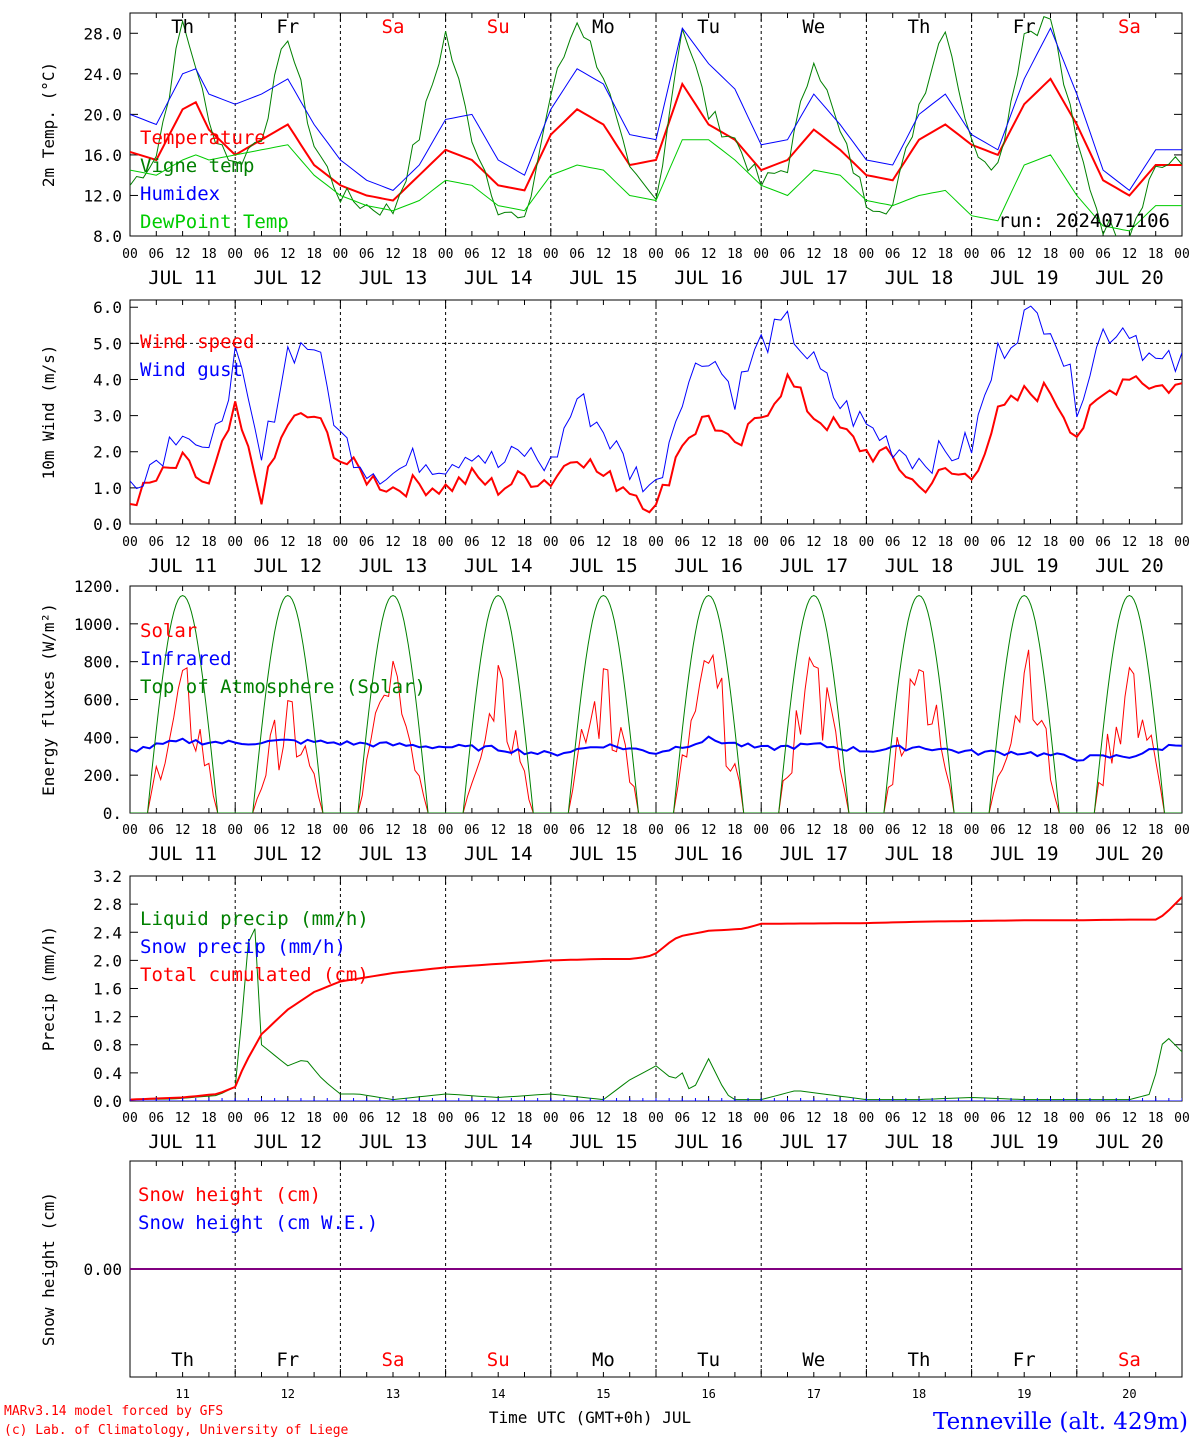 The image size is (1194, 1440). What do you see at coordinates (107, 1045) in the screenshot?
I see `y-tick-label: 0.8` at bounding box center [107, 1045].